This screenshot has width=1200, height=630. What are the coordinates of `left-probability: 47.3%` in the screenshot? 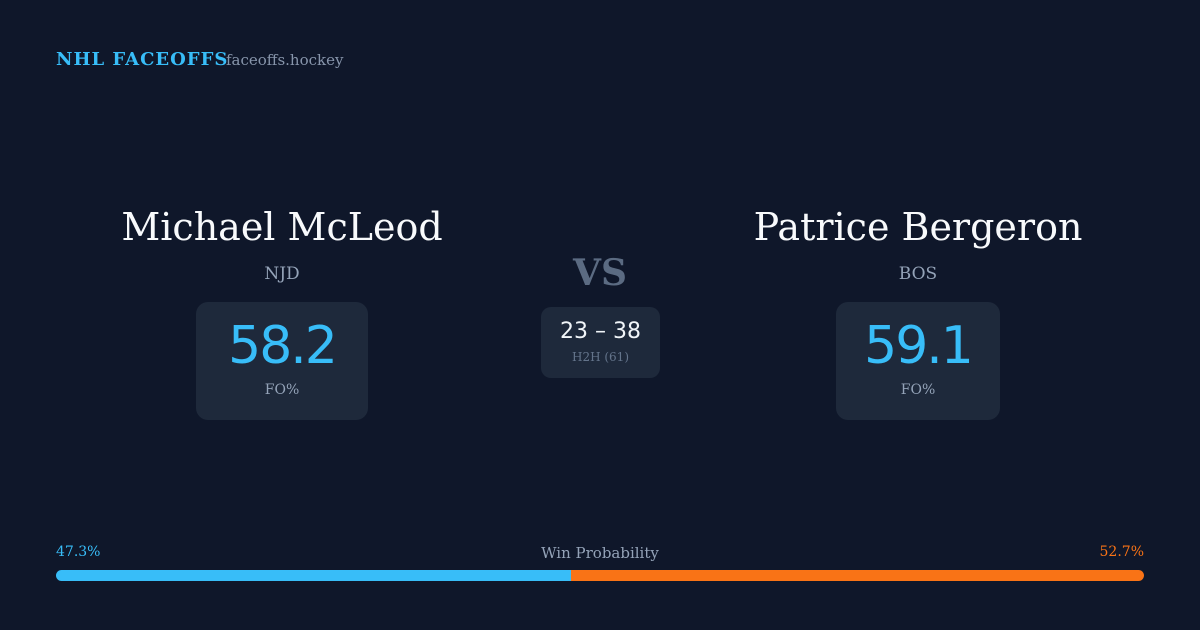 It's located at (78, 552).